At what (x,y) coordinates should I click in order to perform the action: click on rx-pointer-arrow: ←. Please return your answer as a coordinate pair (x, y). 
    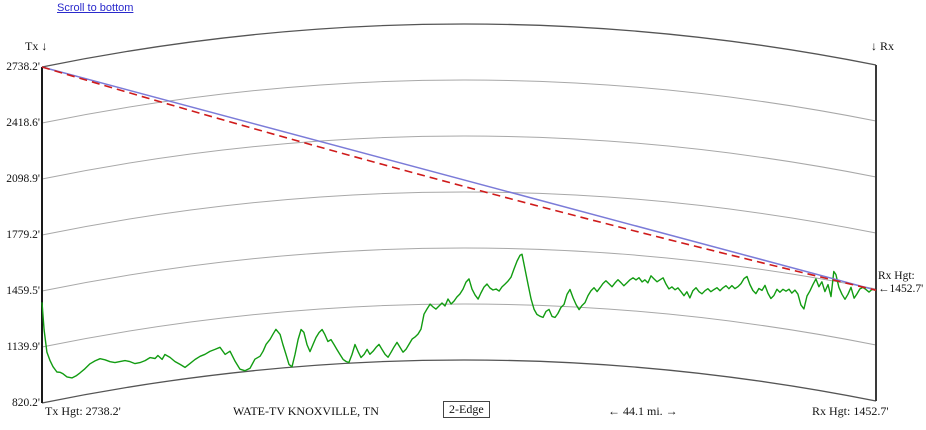
    Looking at the image, I should click on (884, 289).